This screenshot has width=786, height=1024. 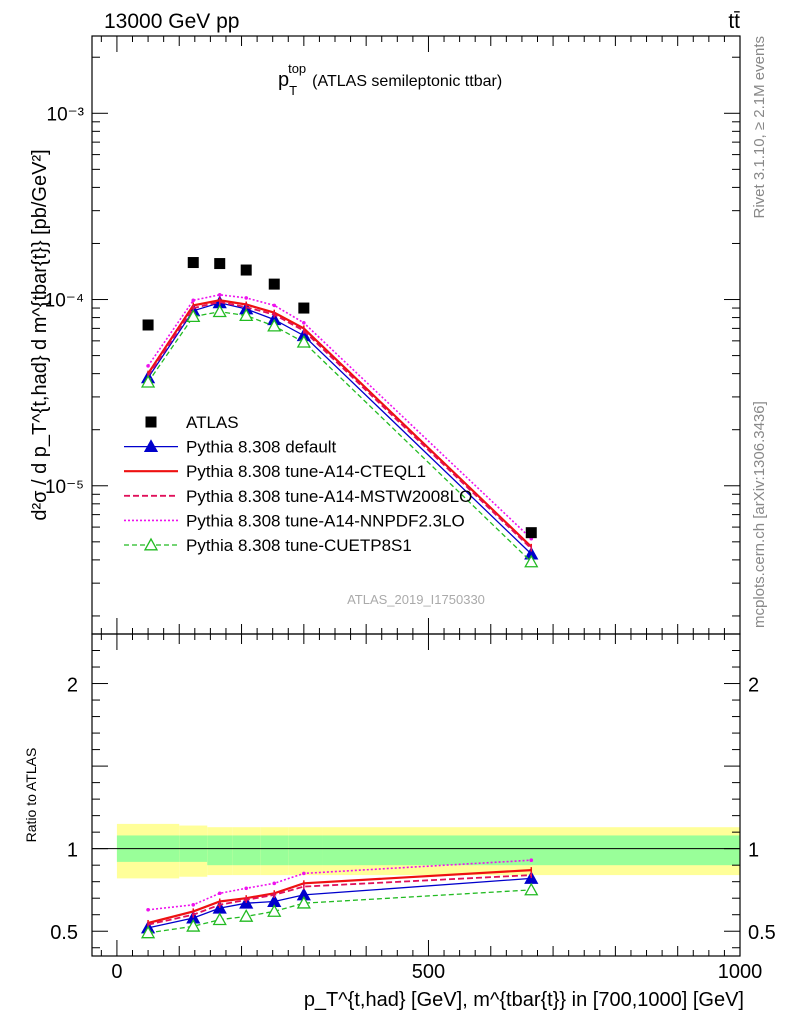 I want to click on x-tick-label: 0, so click(x=116, y=972).